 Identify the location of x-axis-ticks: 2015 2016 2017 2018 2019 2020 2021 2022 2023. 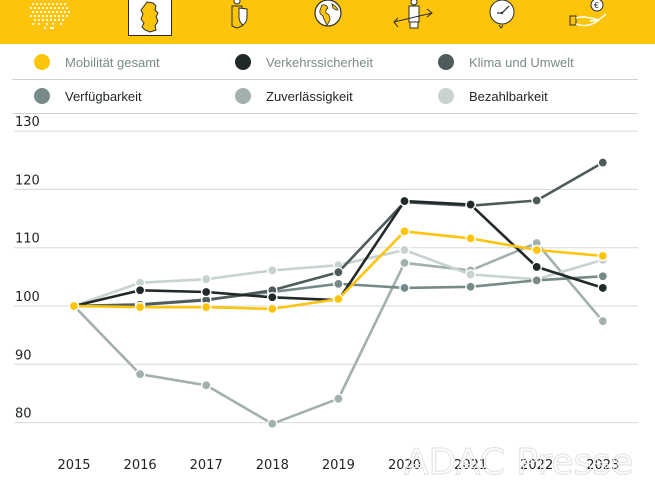
(338, 465).